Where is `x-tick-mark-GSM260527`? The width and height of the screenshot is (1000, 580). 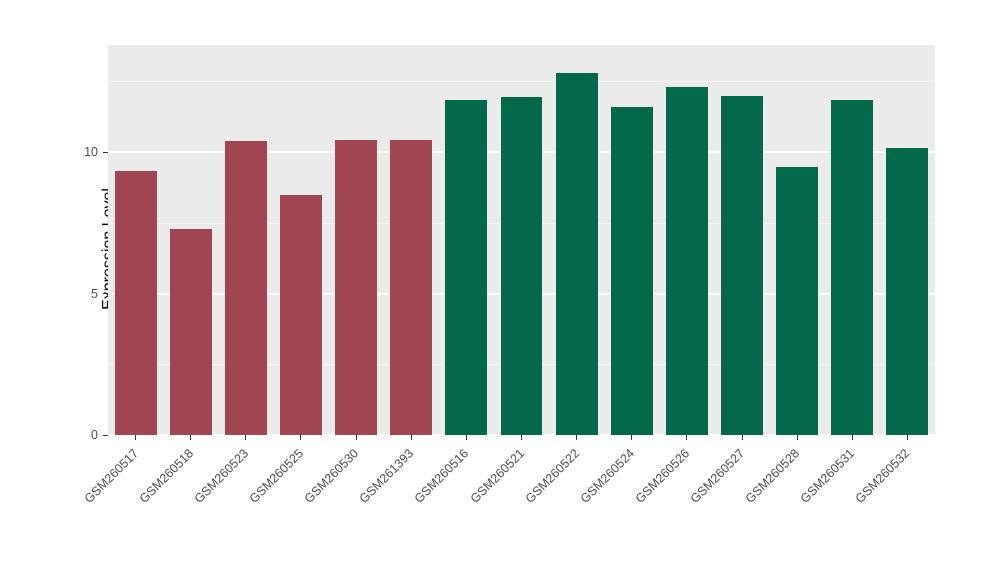
x-tick-mark-GSM260527 is located at coordinates (742, 437).